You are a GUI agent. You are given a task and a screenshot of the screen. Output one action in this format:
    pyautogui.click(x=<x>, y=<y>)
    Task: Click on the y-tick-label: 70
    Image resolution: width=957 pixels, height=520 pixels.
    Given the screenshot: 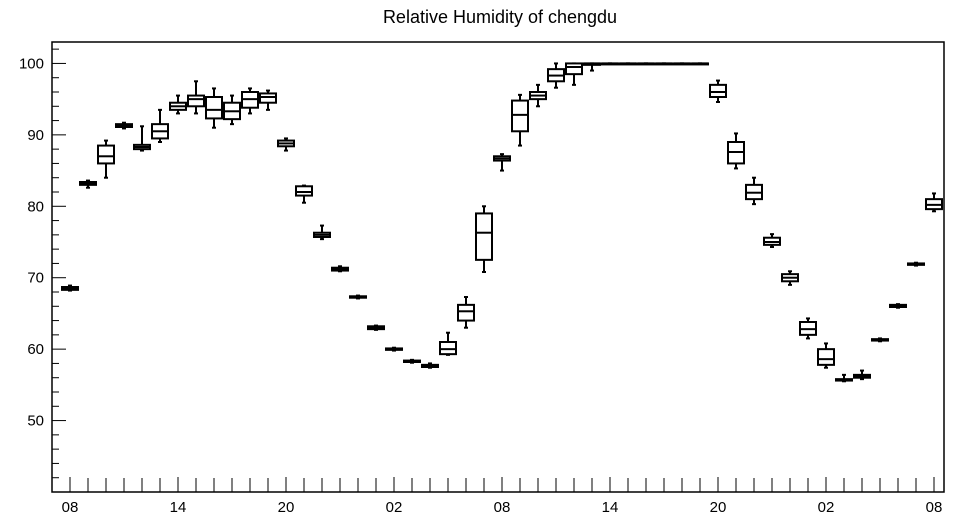 What is the action you would take?
    pyautogui.click(x=35, y=278)
    